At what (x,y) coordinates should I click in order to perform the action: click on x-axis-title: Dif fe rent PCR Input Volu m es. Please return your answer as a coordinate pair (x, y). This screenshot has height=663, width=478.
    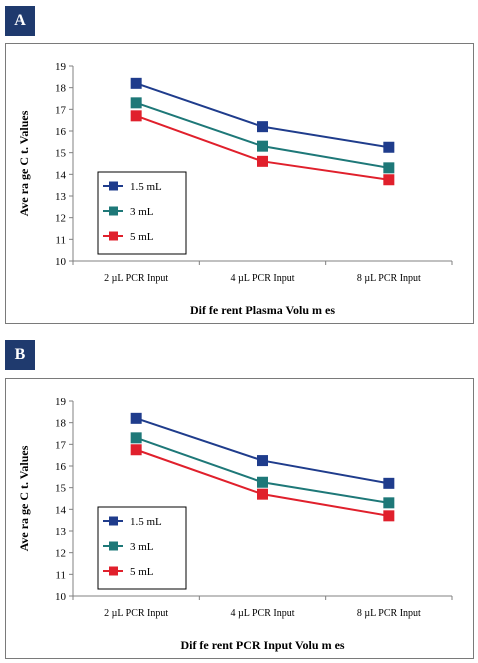
    Looking at the image, I should click on (262, 645).